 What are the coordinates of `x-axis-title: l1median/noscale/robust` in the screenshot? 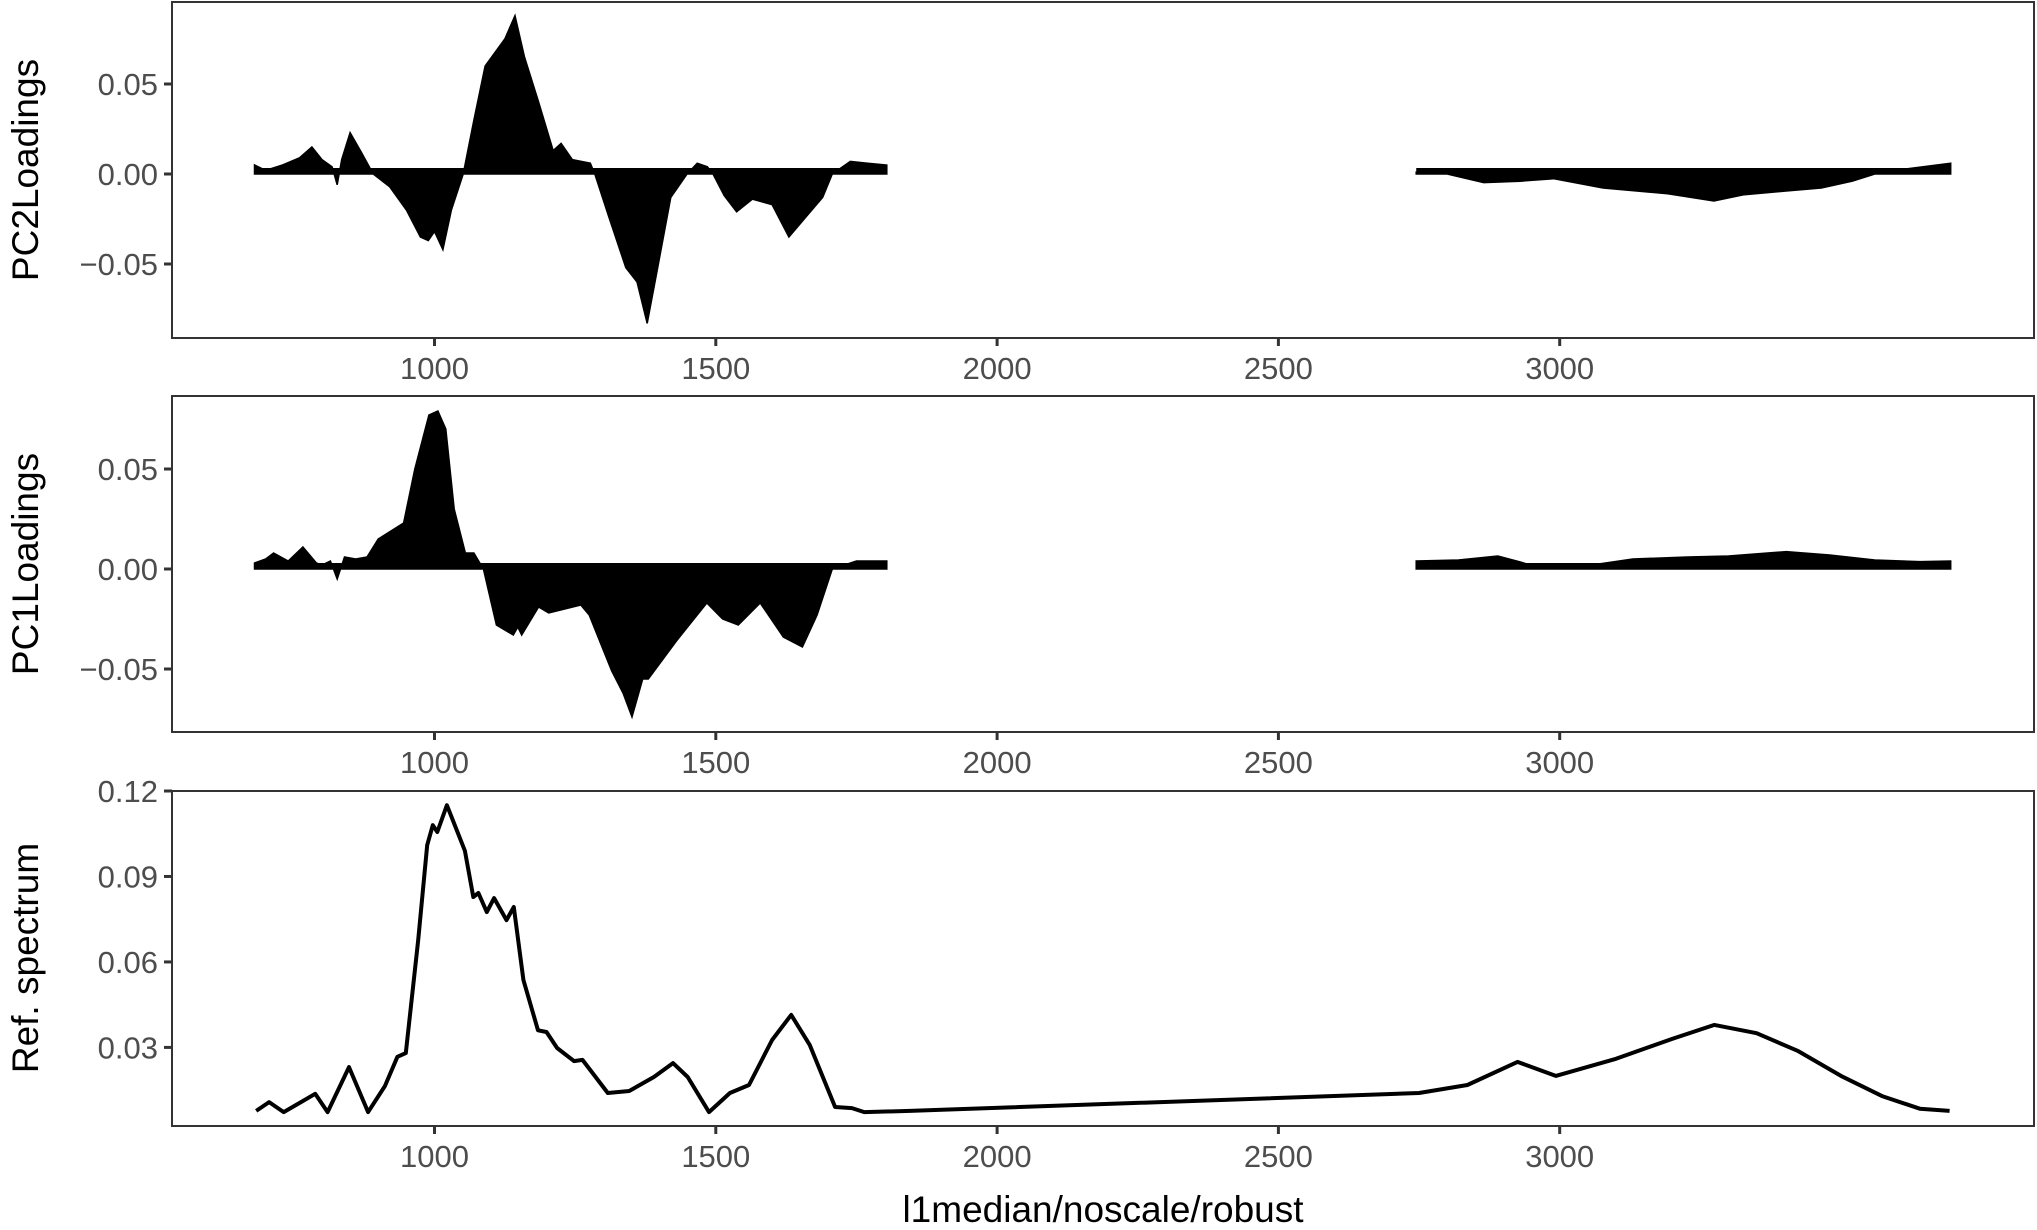 It's located at (1103, 1209).